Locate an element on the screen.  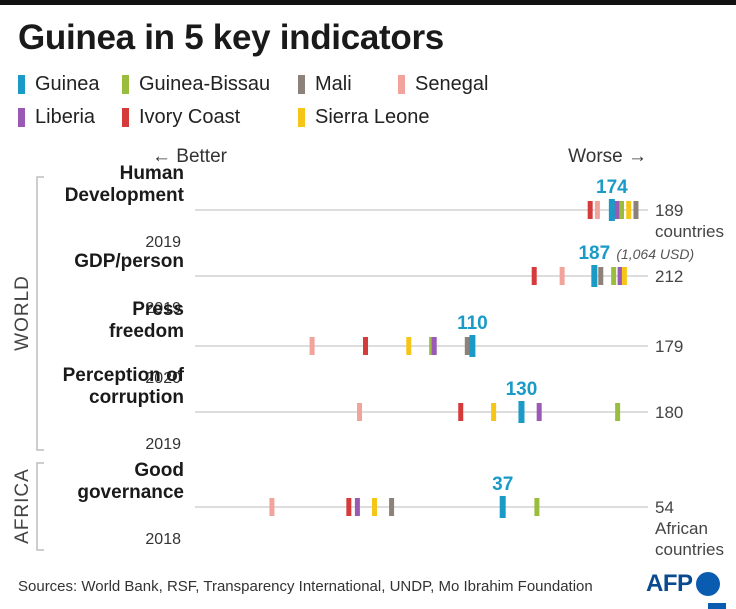
legend-label: Sierra Leone is located at coordinates (372, 116).